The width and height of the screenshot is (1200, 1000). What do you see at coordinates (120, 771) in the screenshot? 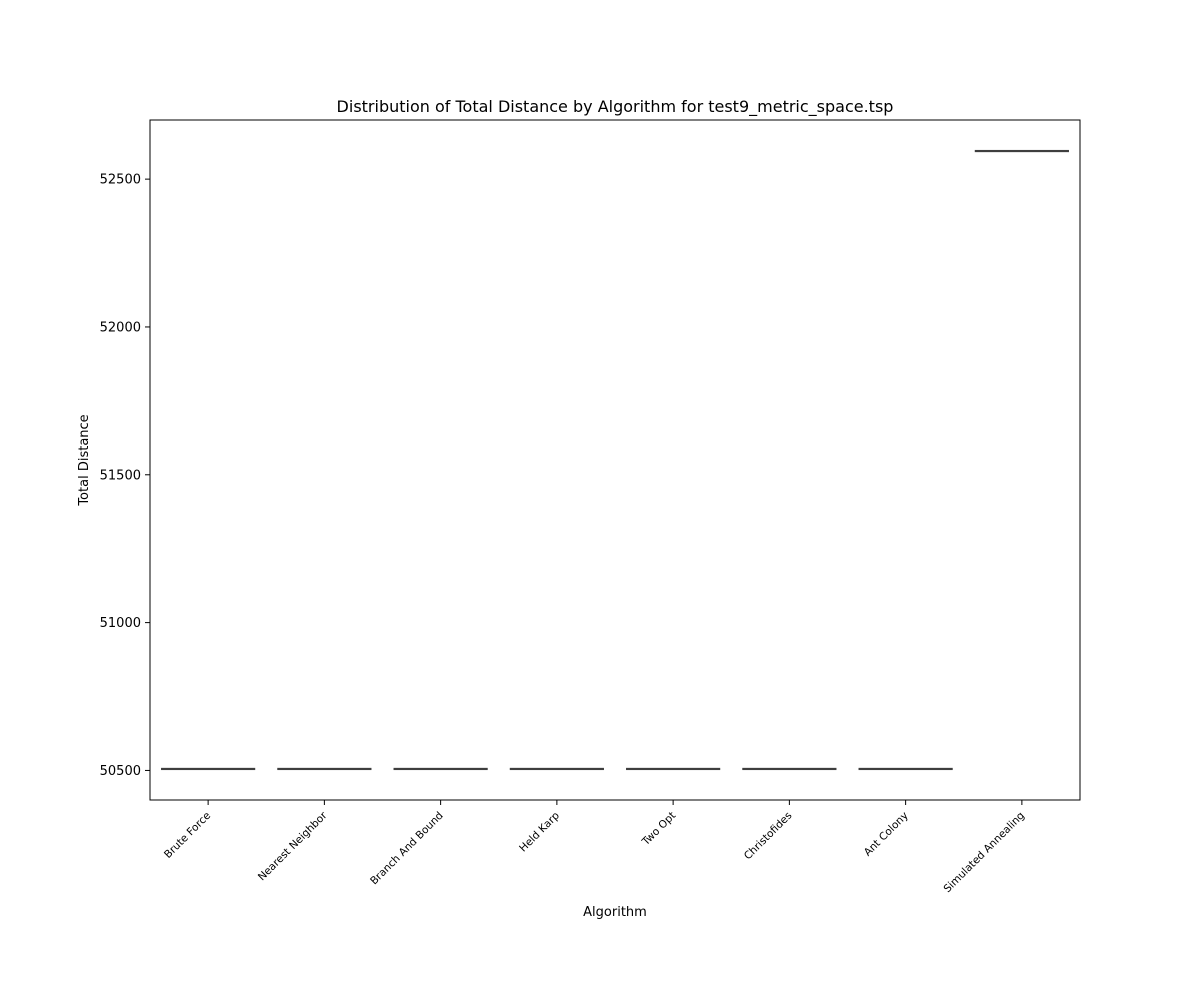
I see `y-tick-label: 50500` at bounding box center [120, 771].